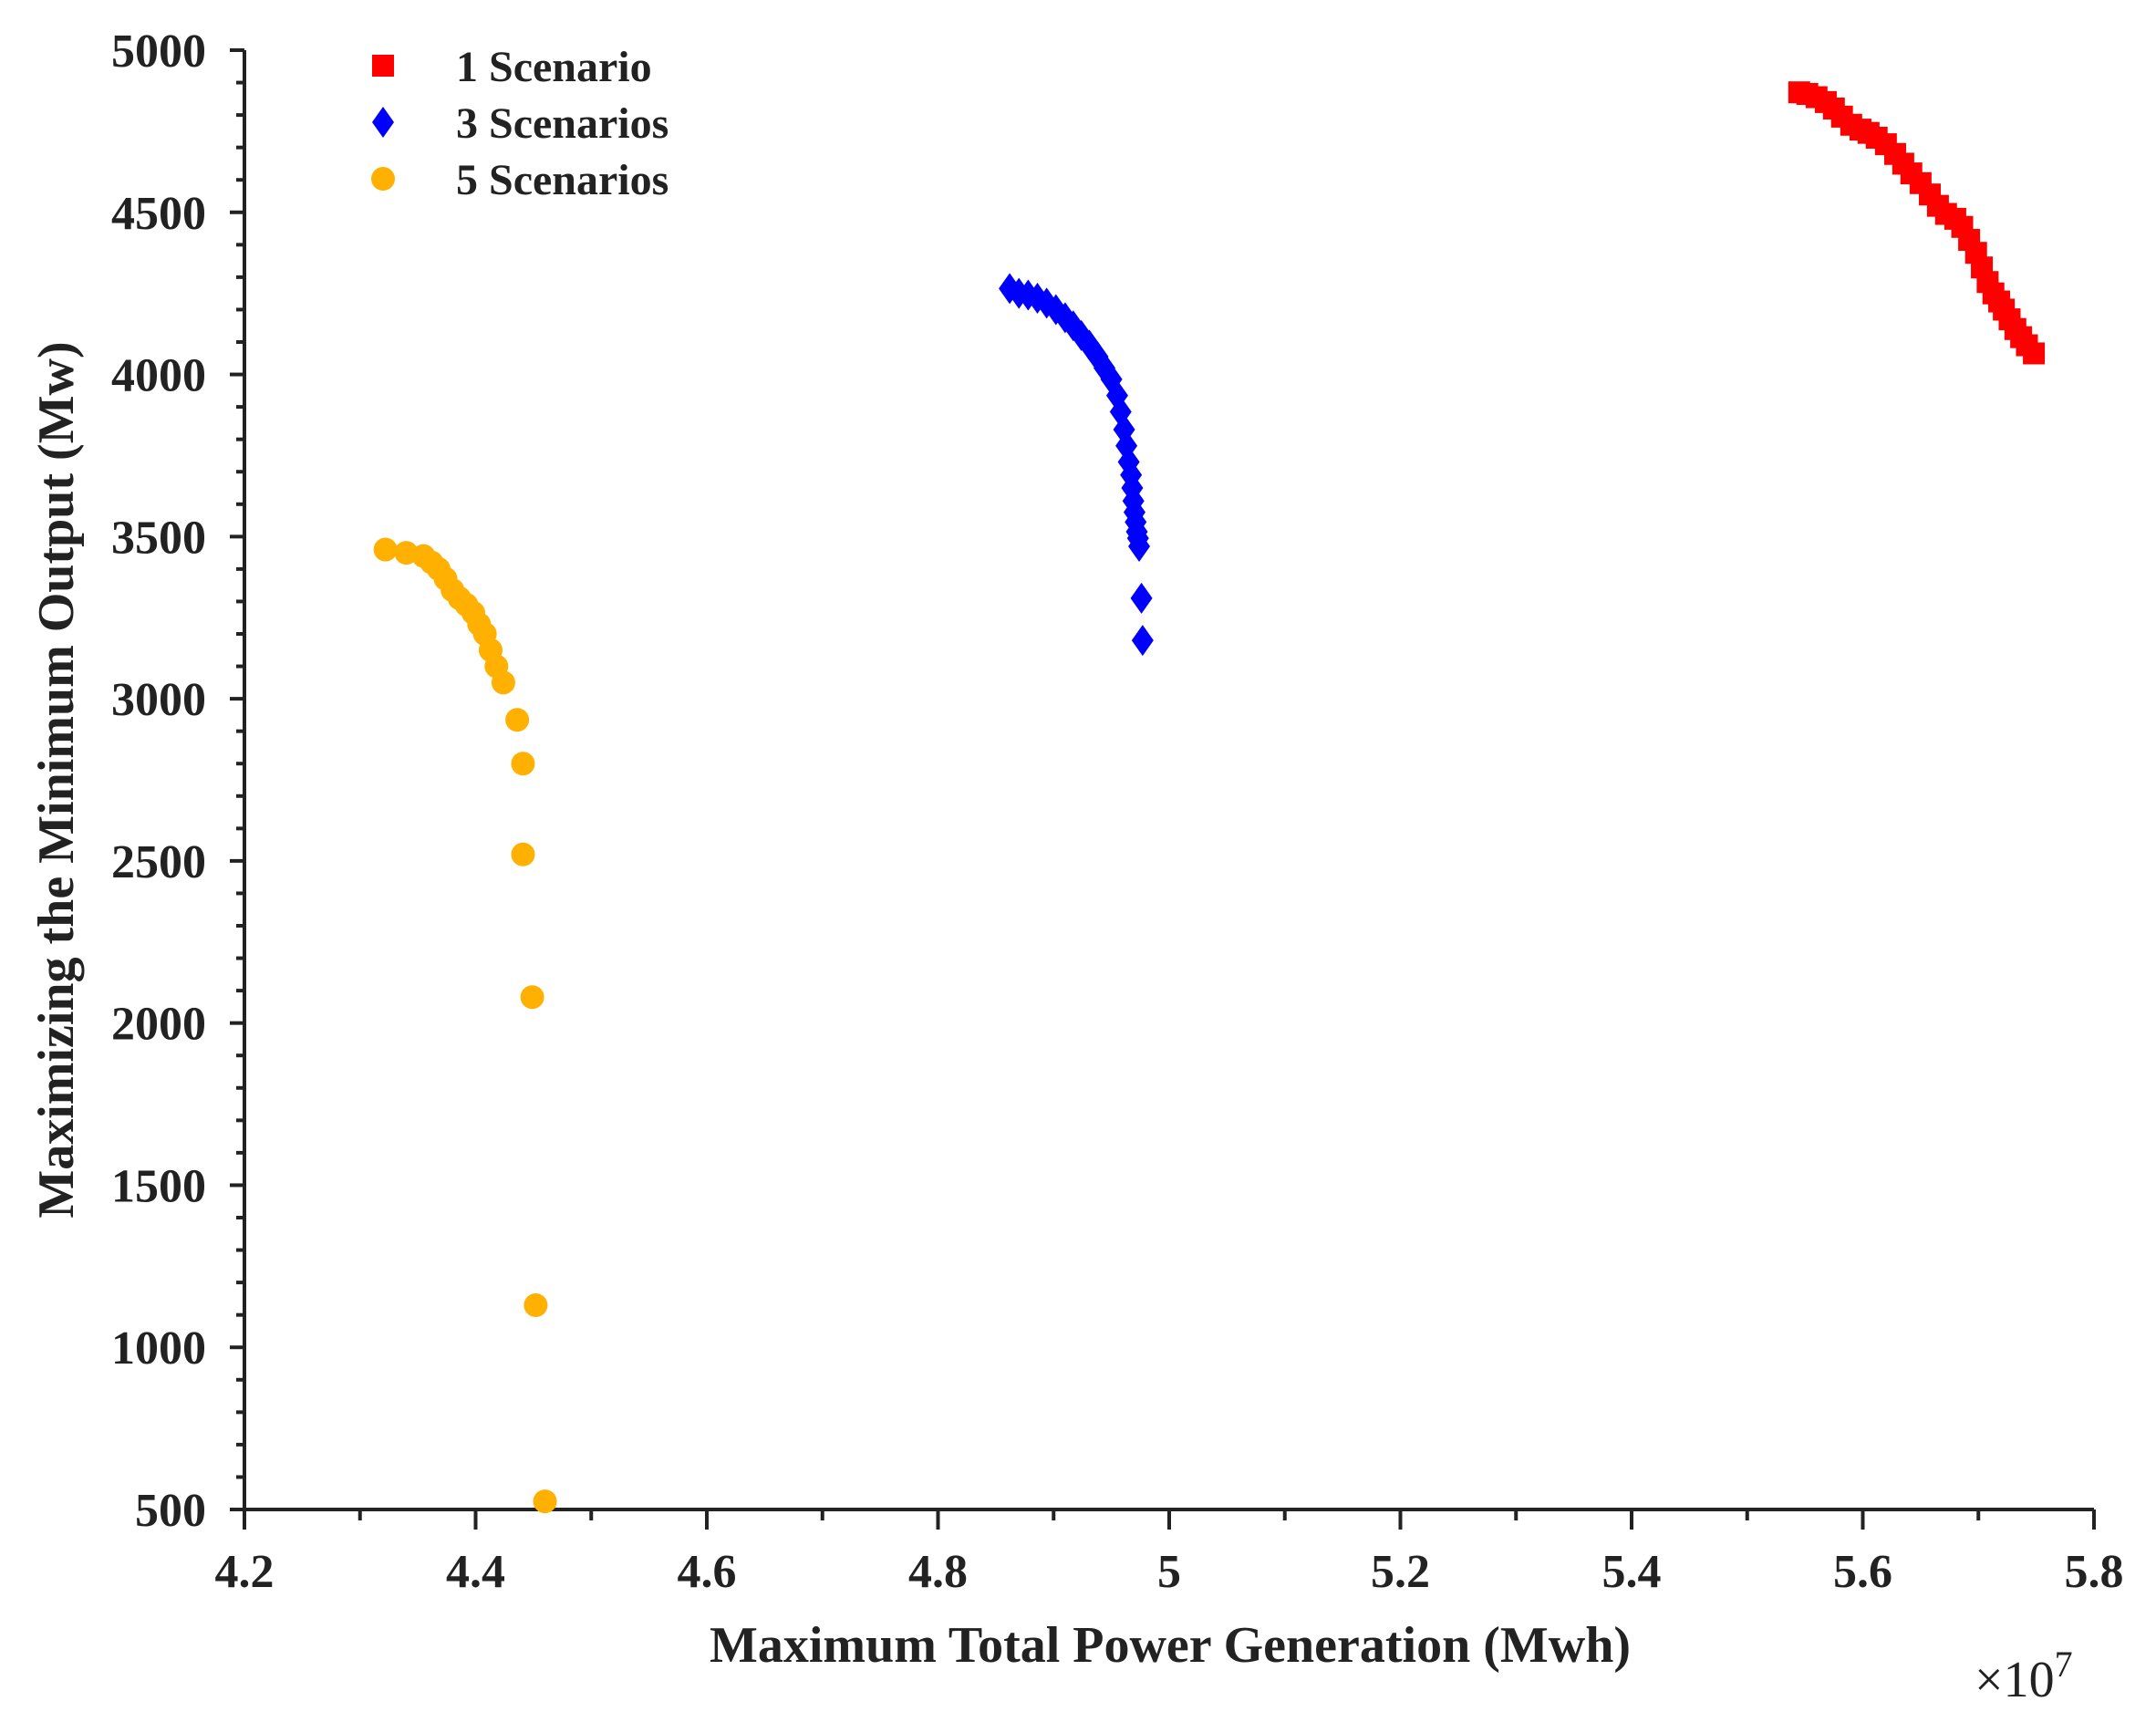  Describe the element at coordinates (56, 779) in the screenshot. I see `y-axis-title: Maximizing the Minimum Output (Mw)` at that location.